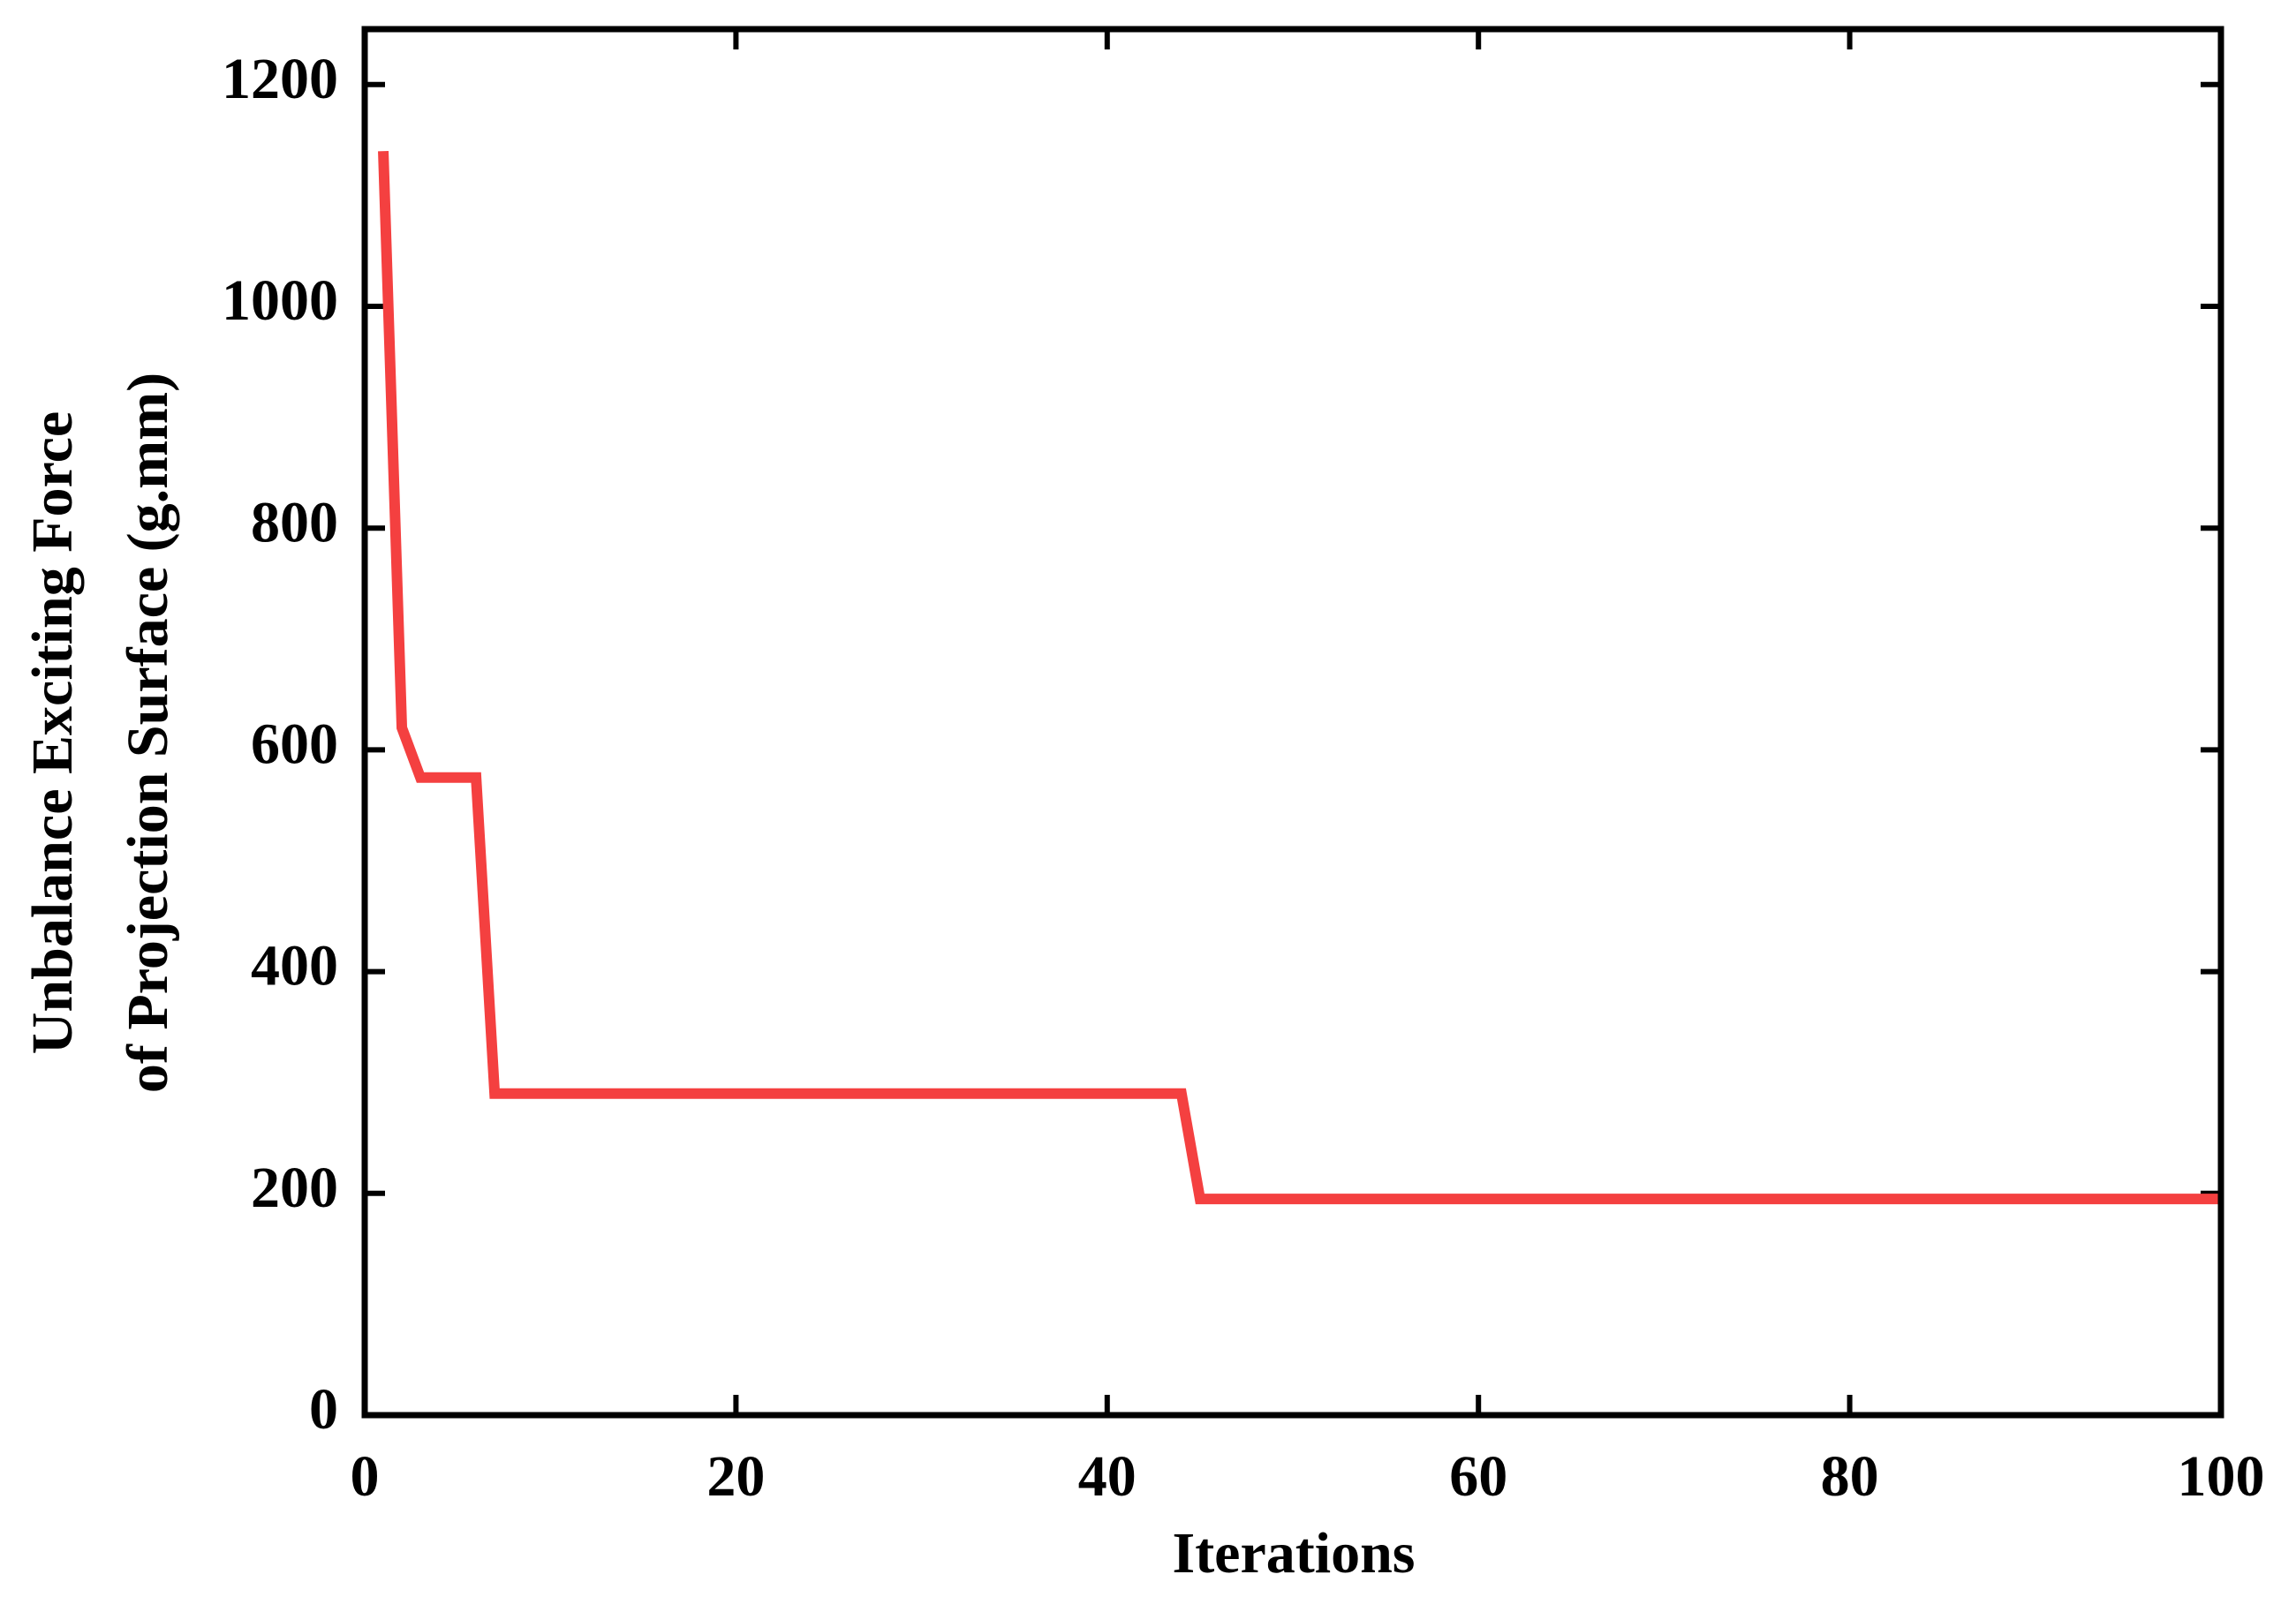 The height and width of the screenshot is (1612, 2296). Describe the element at coordinates (148, 733) in the screenshot. I see `y-axis-label: of Projection Surface (g.mm)` at that location.